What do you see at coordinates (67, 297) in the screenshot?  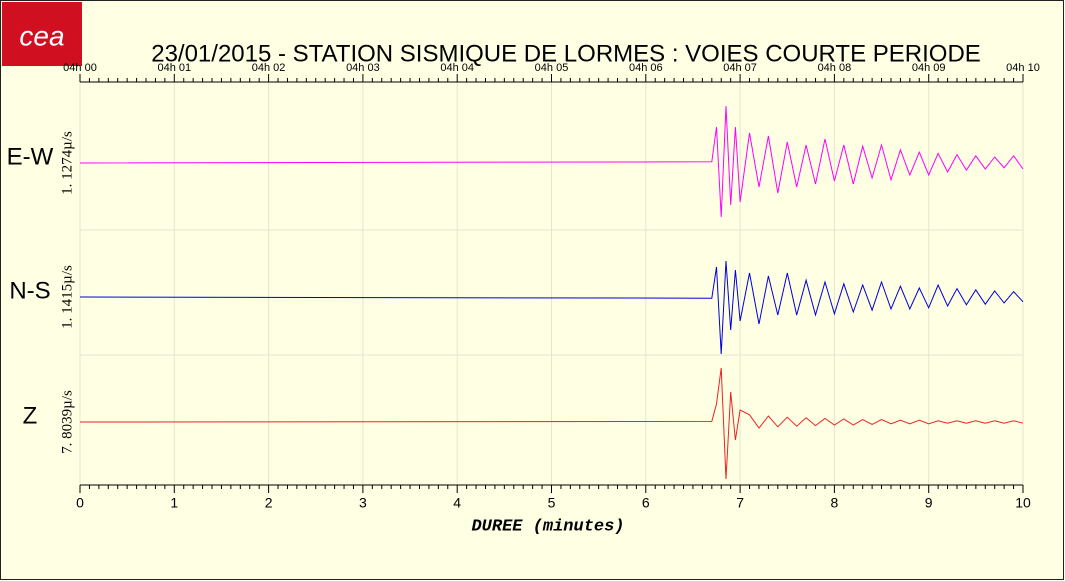 I see `scale-label: 1. 1415µ/s` at bounding box center [67, 297].